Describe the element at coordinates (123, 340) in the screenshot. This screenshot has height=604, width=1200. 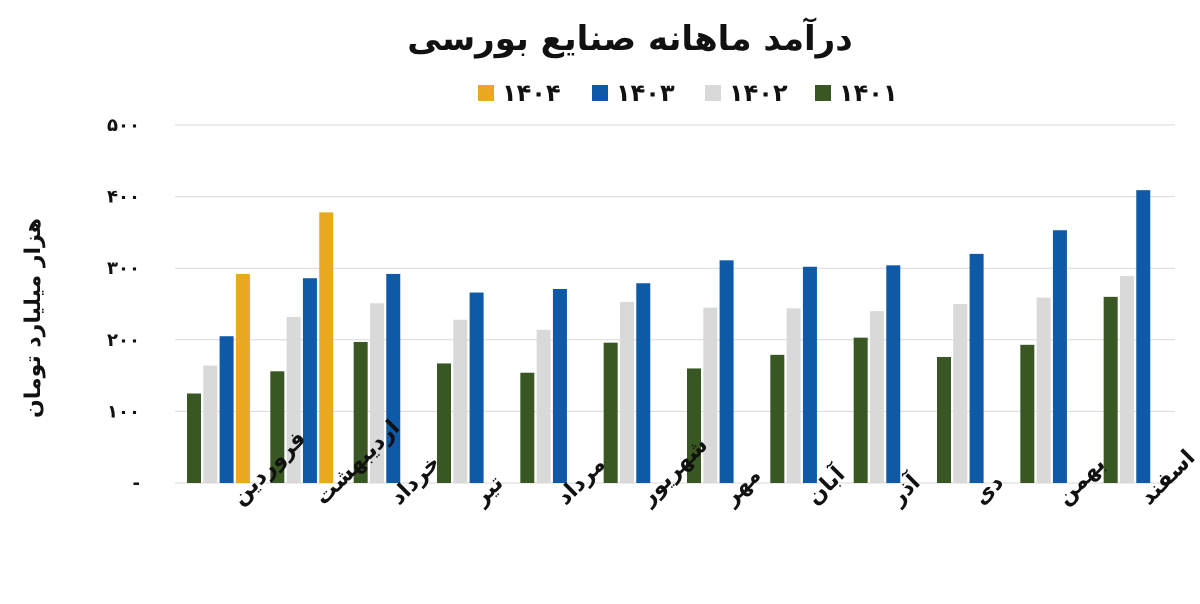
I see `y-tick-label: ۲۰۰` at that location.